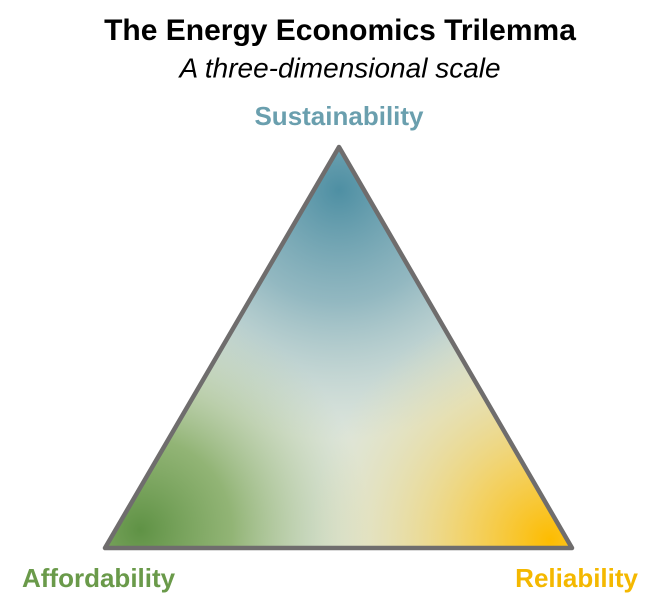  What do you see at coordinates (340, 30) in the screenshot?
I see `title: The Energy Economics Trilemma` at bounding box center [340, 30].